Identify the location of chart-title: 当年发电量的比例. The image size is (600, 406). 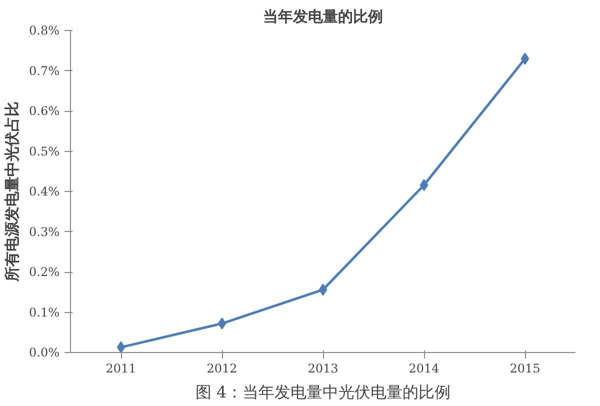
(323, 17).